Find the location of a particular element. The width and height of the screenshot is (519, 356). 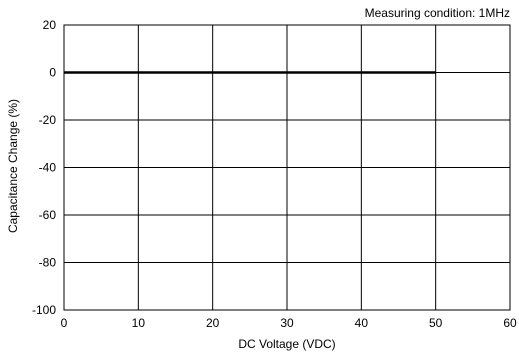

x-tick-label-5: 50 is located at coordinates (436, 323).